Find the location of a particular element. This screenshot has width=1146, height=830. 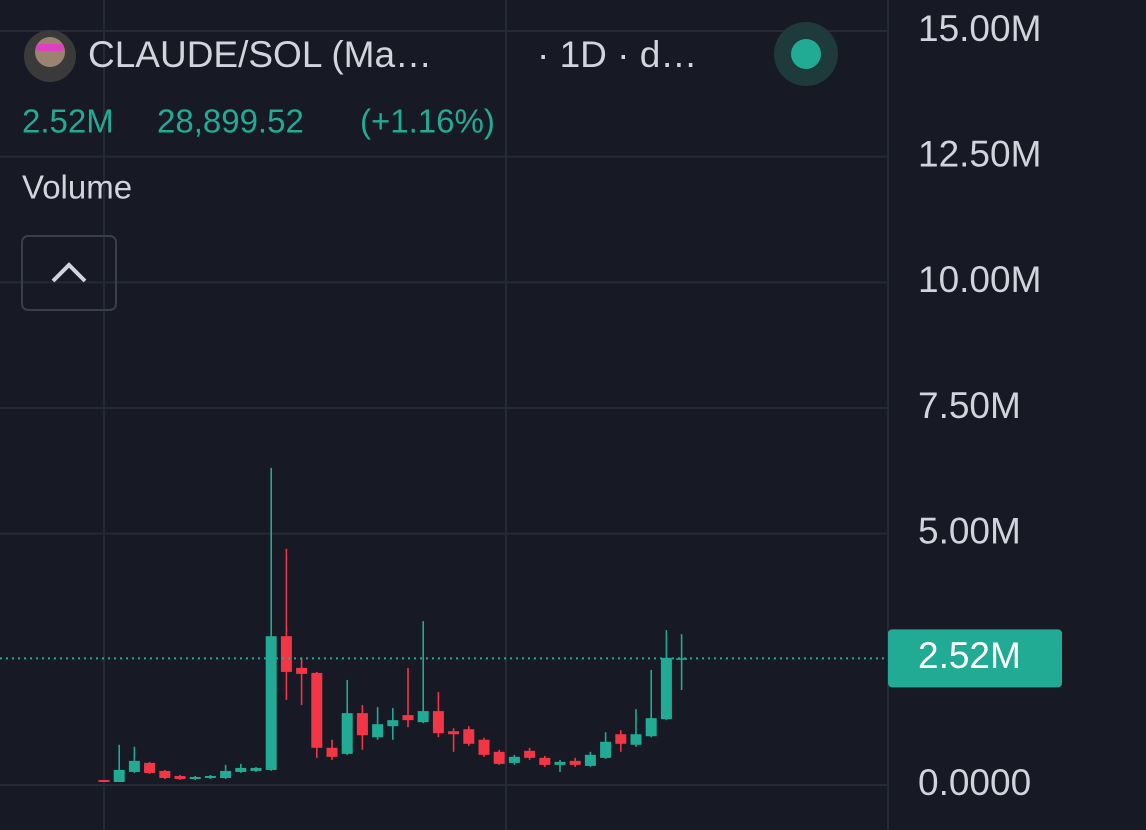

indicator-name: Volume is located at coordinates (77, 187).